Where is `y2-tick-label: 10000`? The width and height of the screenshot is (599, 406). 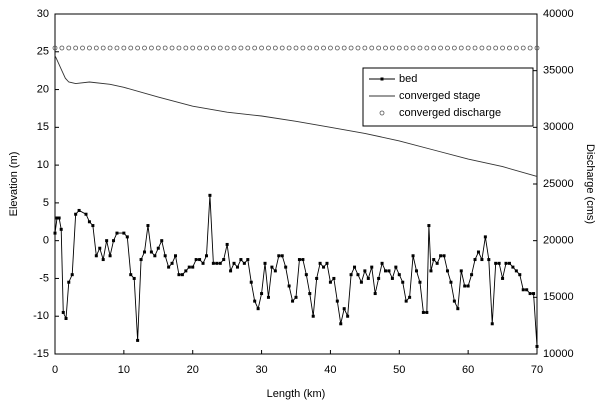 y2-tick-label: 10000 is located at coordinates (558, 354).